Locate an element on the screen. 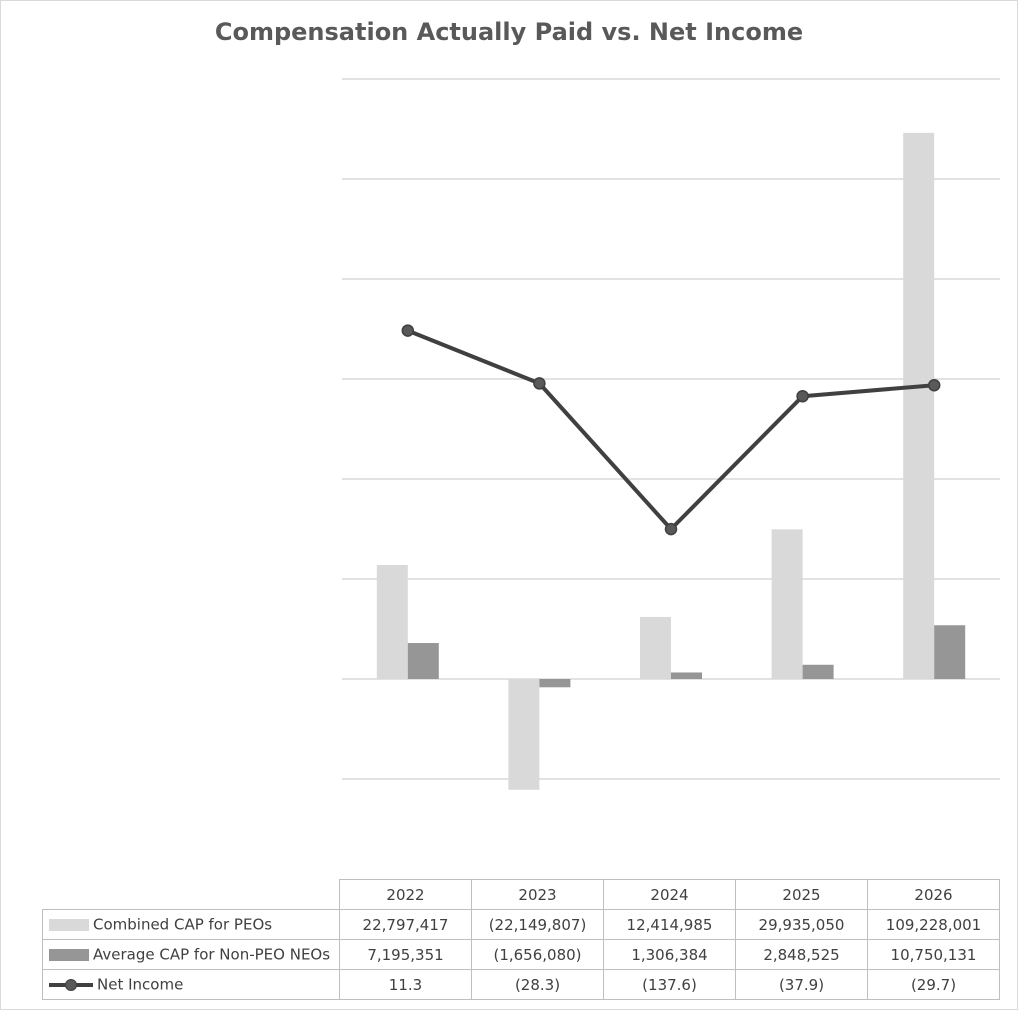  data-label: (28.3) is located at coordinates (537, 984).